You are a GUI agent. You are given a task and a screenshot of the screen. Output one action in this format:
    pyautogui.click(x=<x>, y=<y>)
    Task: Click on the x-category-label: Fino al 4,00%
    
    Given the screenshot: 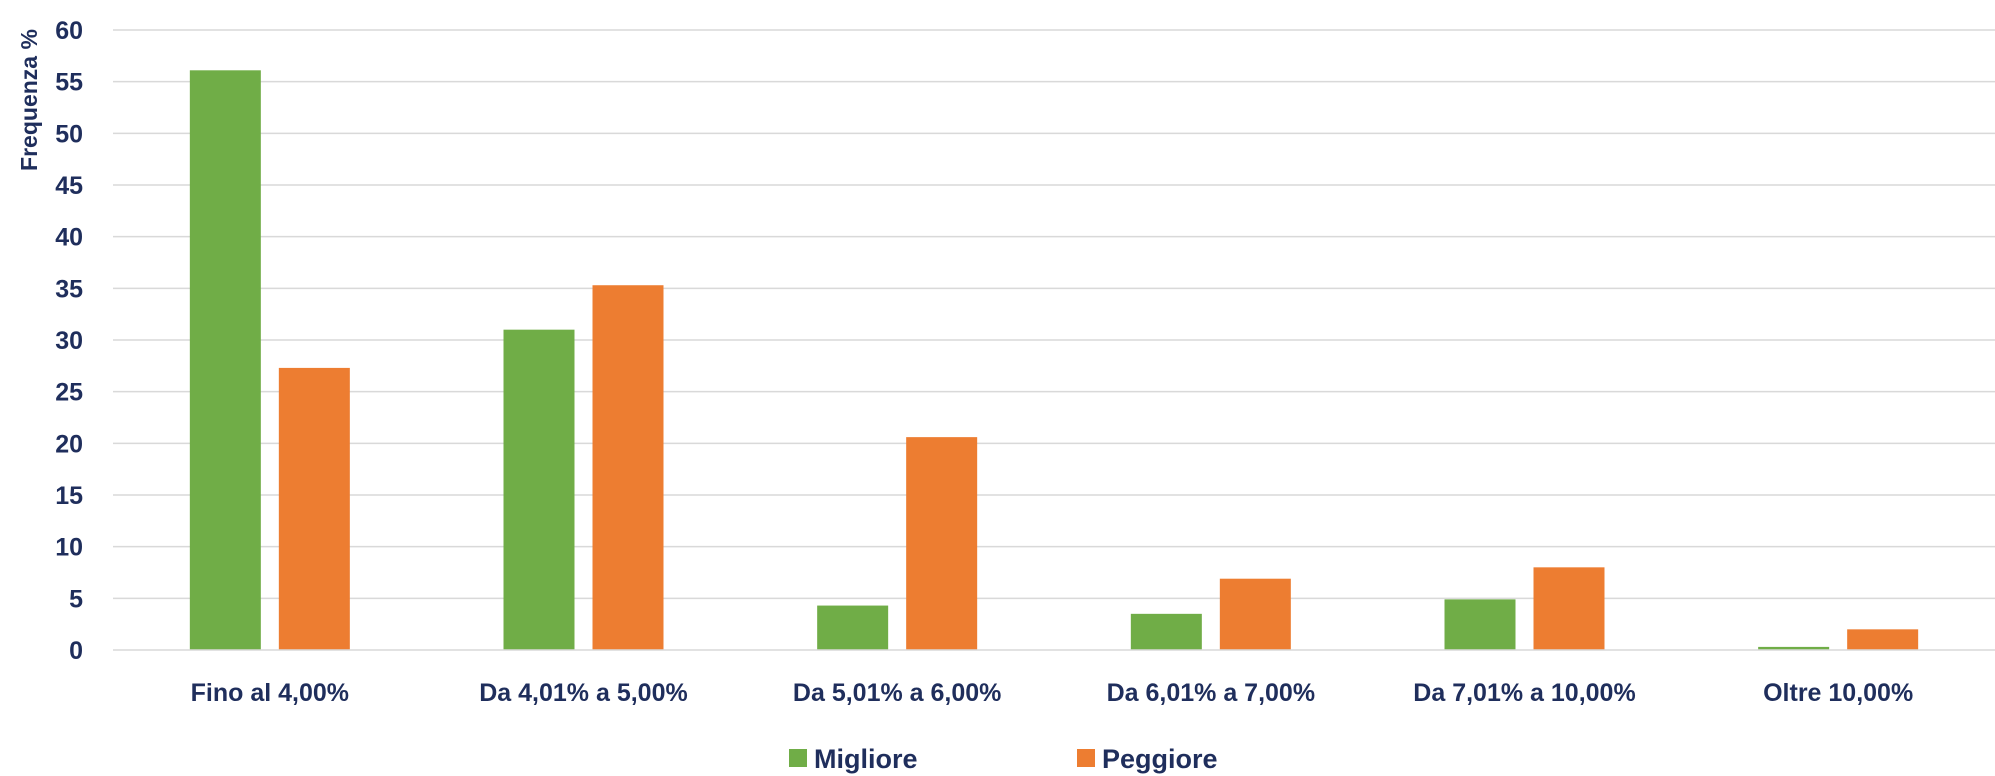 What is the action you would take?
    pyautogui.click(x=270, y=693)
    